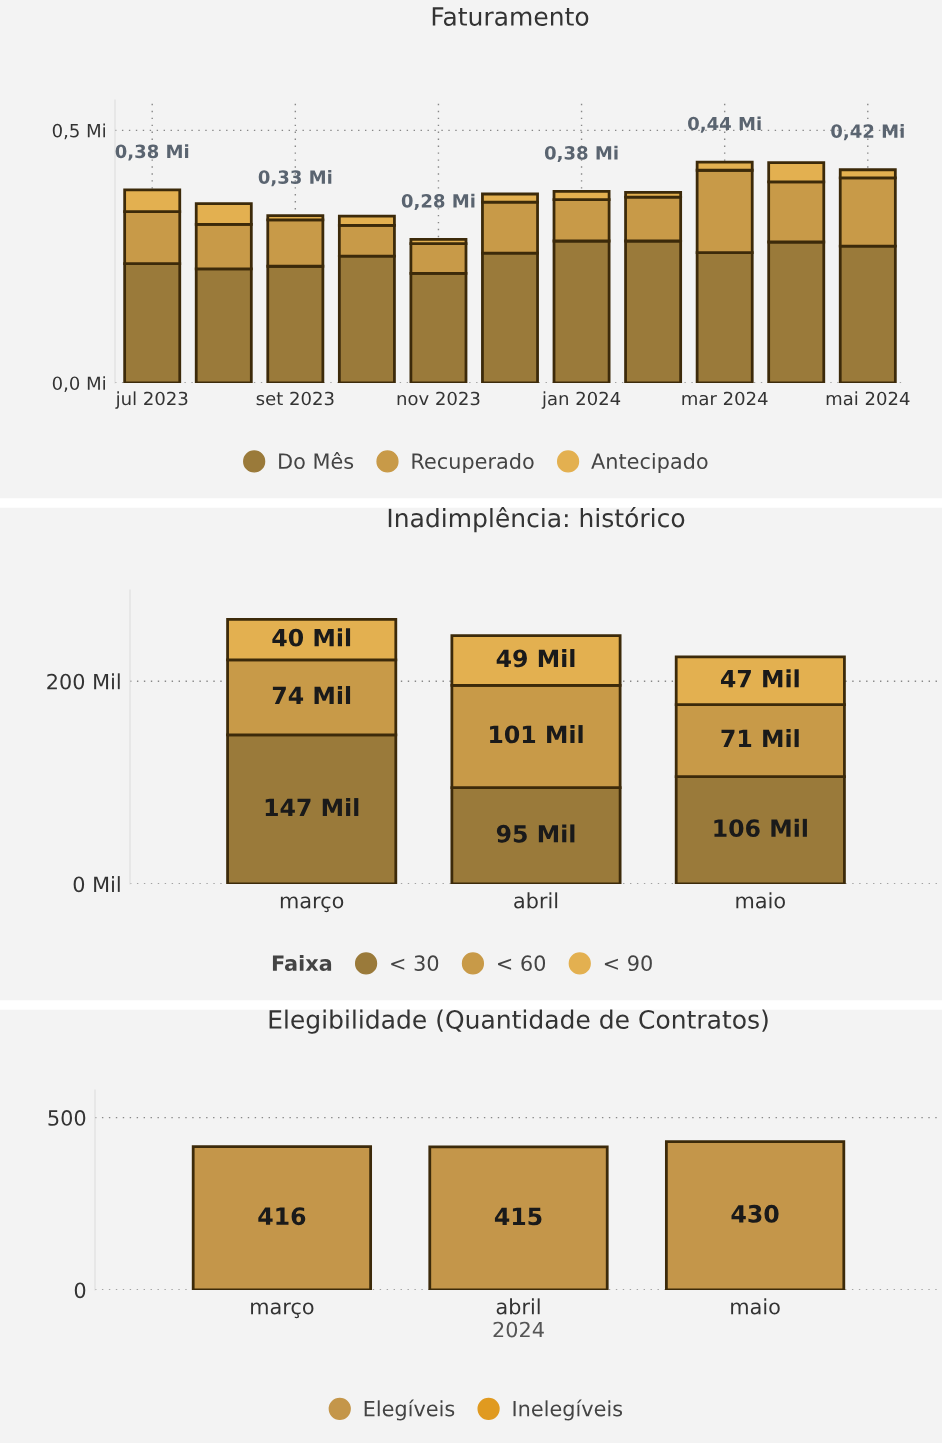 Image resolution: width=942 pixels, height=1443 pixels. I want to click on data-label: 415, so click(518, 1216).